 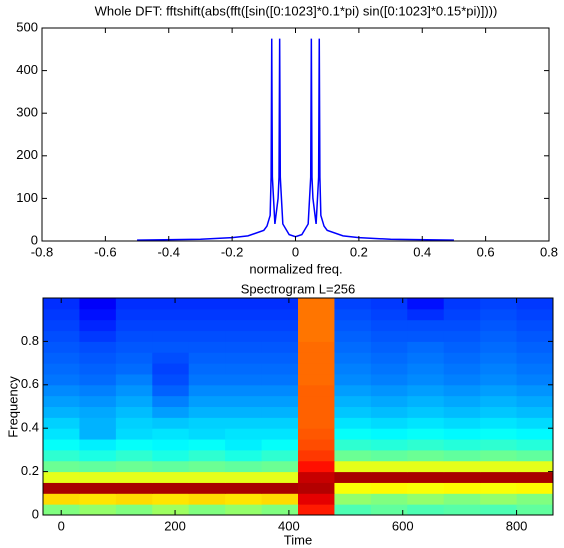 I want to click on y-tick-label: 400, so click(x=27, y=69).